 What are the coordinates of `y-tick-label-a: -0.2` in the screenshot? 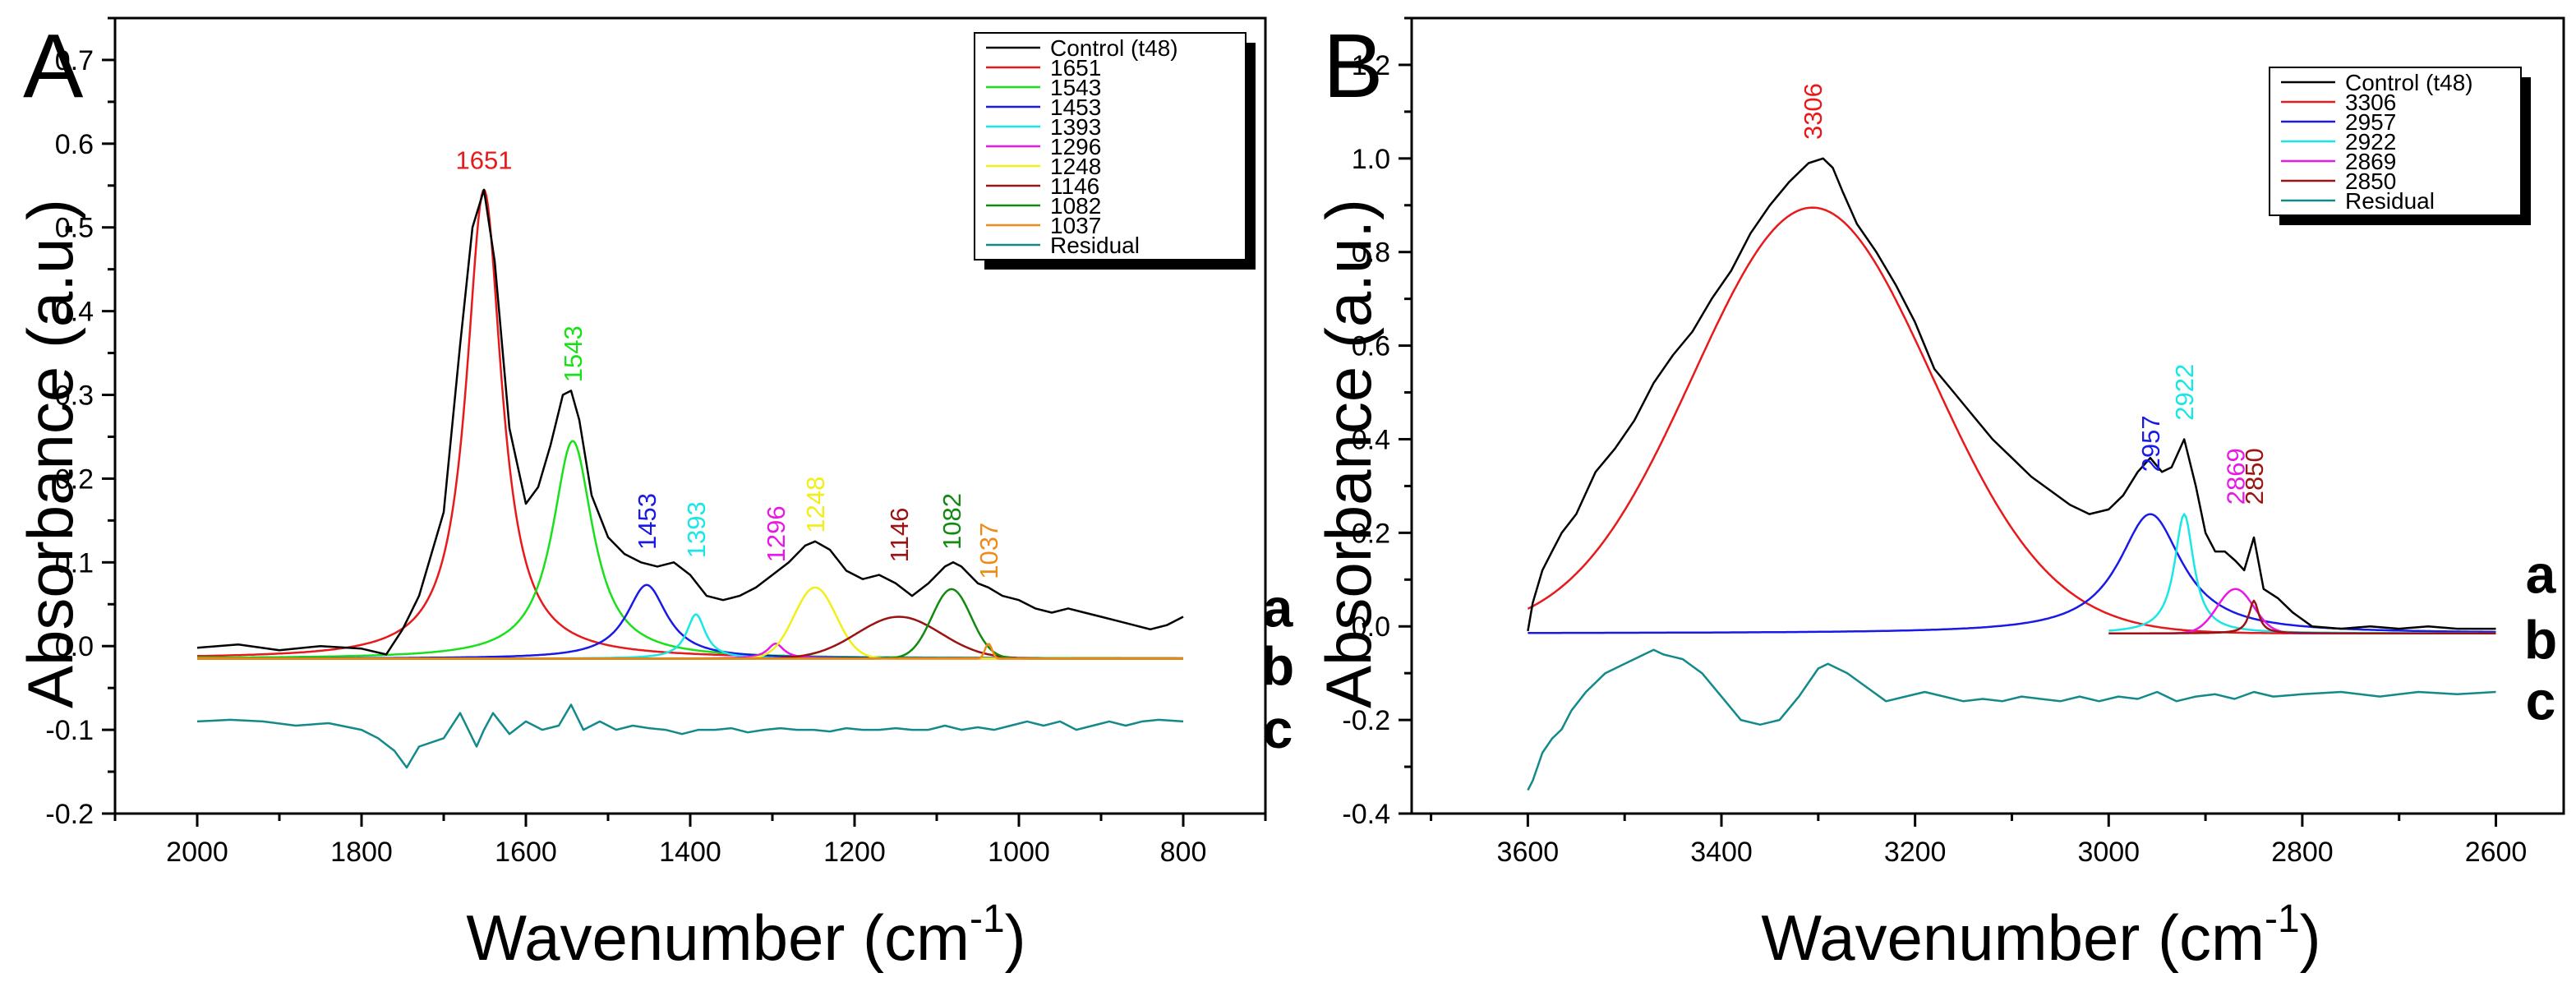 It's located at (69, 814).